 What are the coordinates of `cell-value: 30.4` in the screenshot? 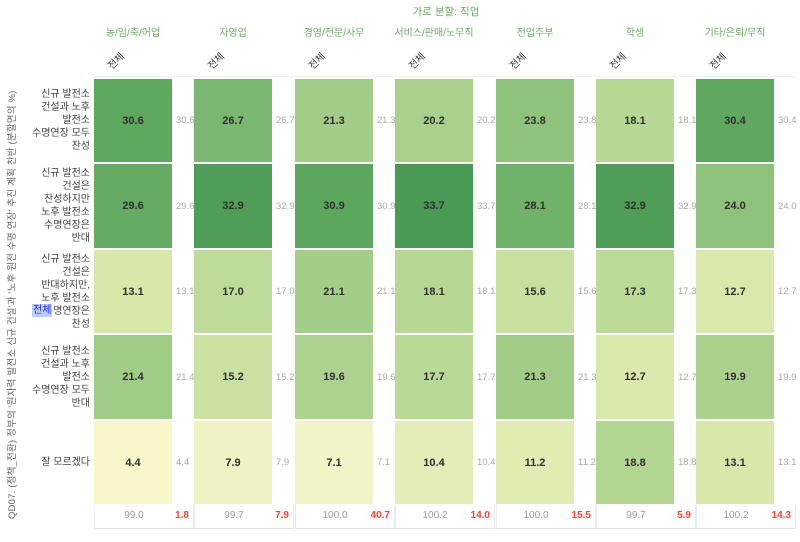 It's located at (735, 120).